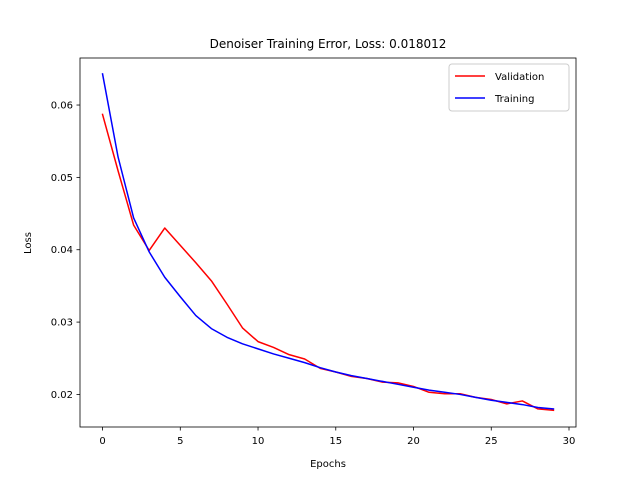  I want to click on y-tick-label: 0.02, so click(62, 395).